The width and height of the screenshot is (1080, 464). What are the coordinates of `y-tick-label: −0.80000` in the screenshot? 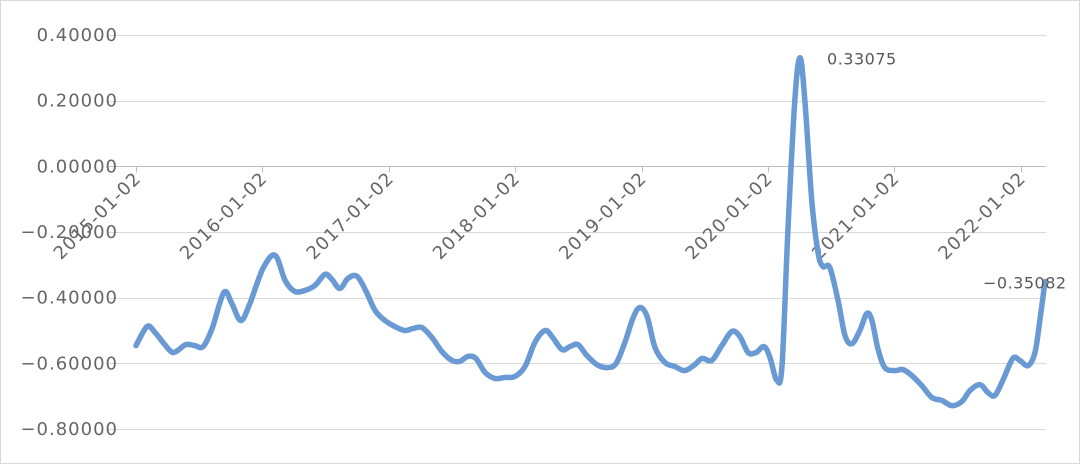 It's located at (69, 429).